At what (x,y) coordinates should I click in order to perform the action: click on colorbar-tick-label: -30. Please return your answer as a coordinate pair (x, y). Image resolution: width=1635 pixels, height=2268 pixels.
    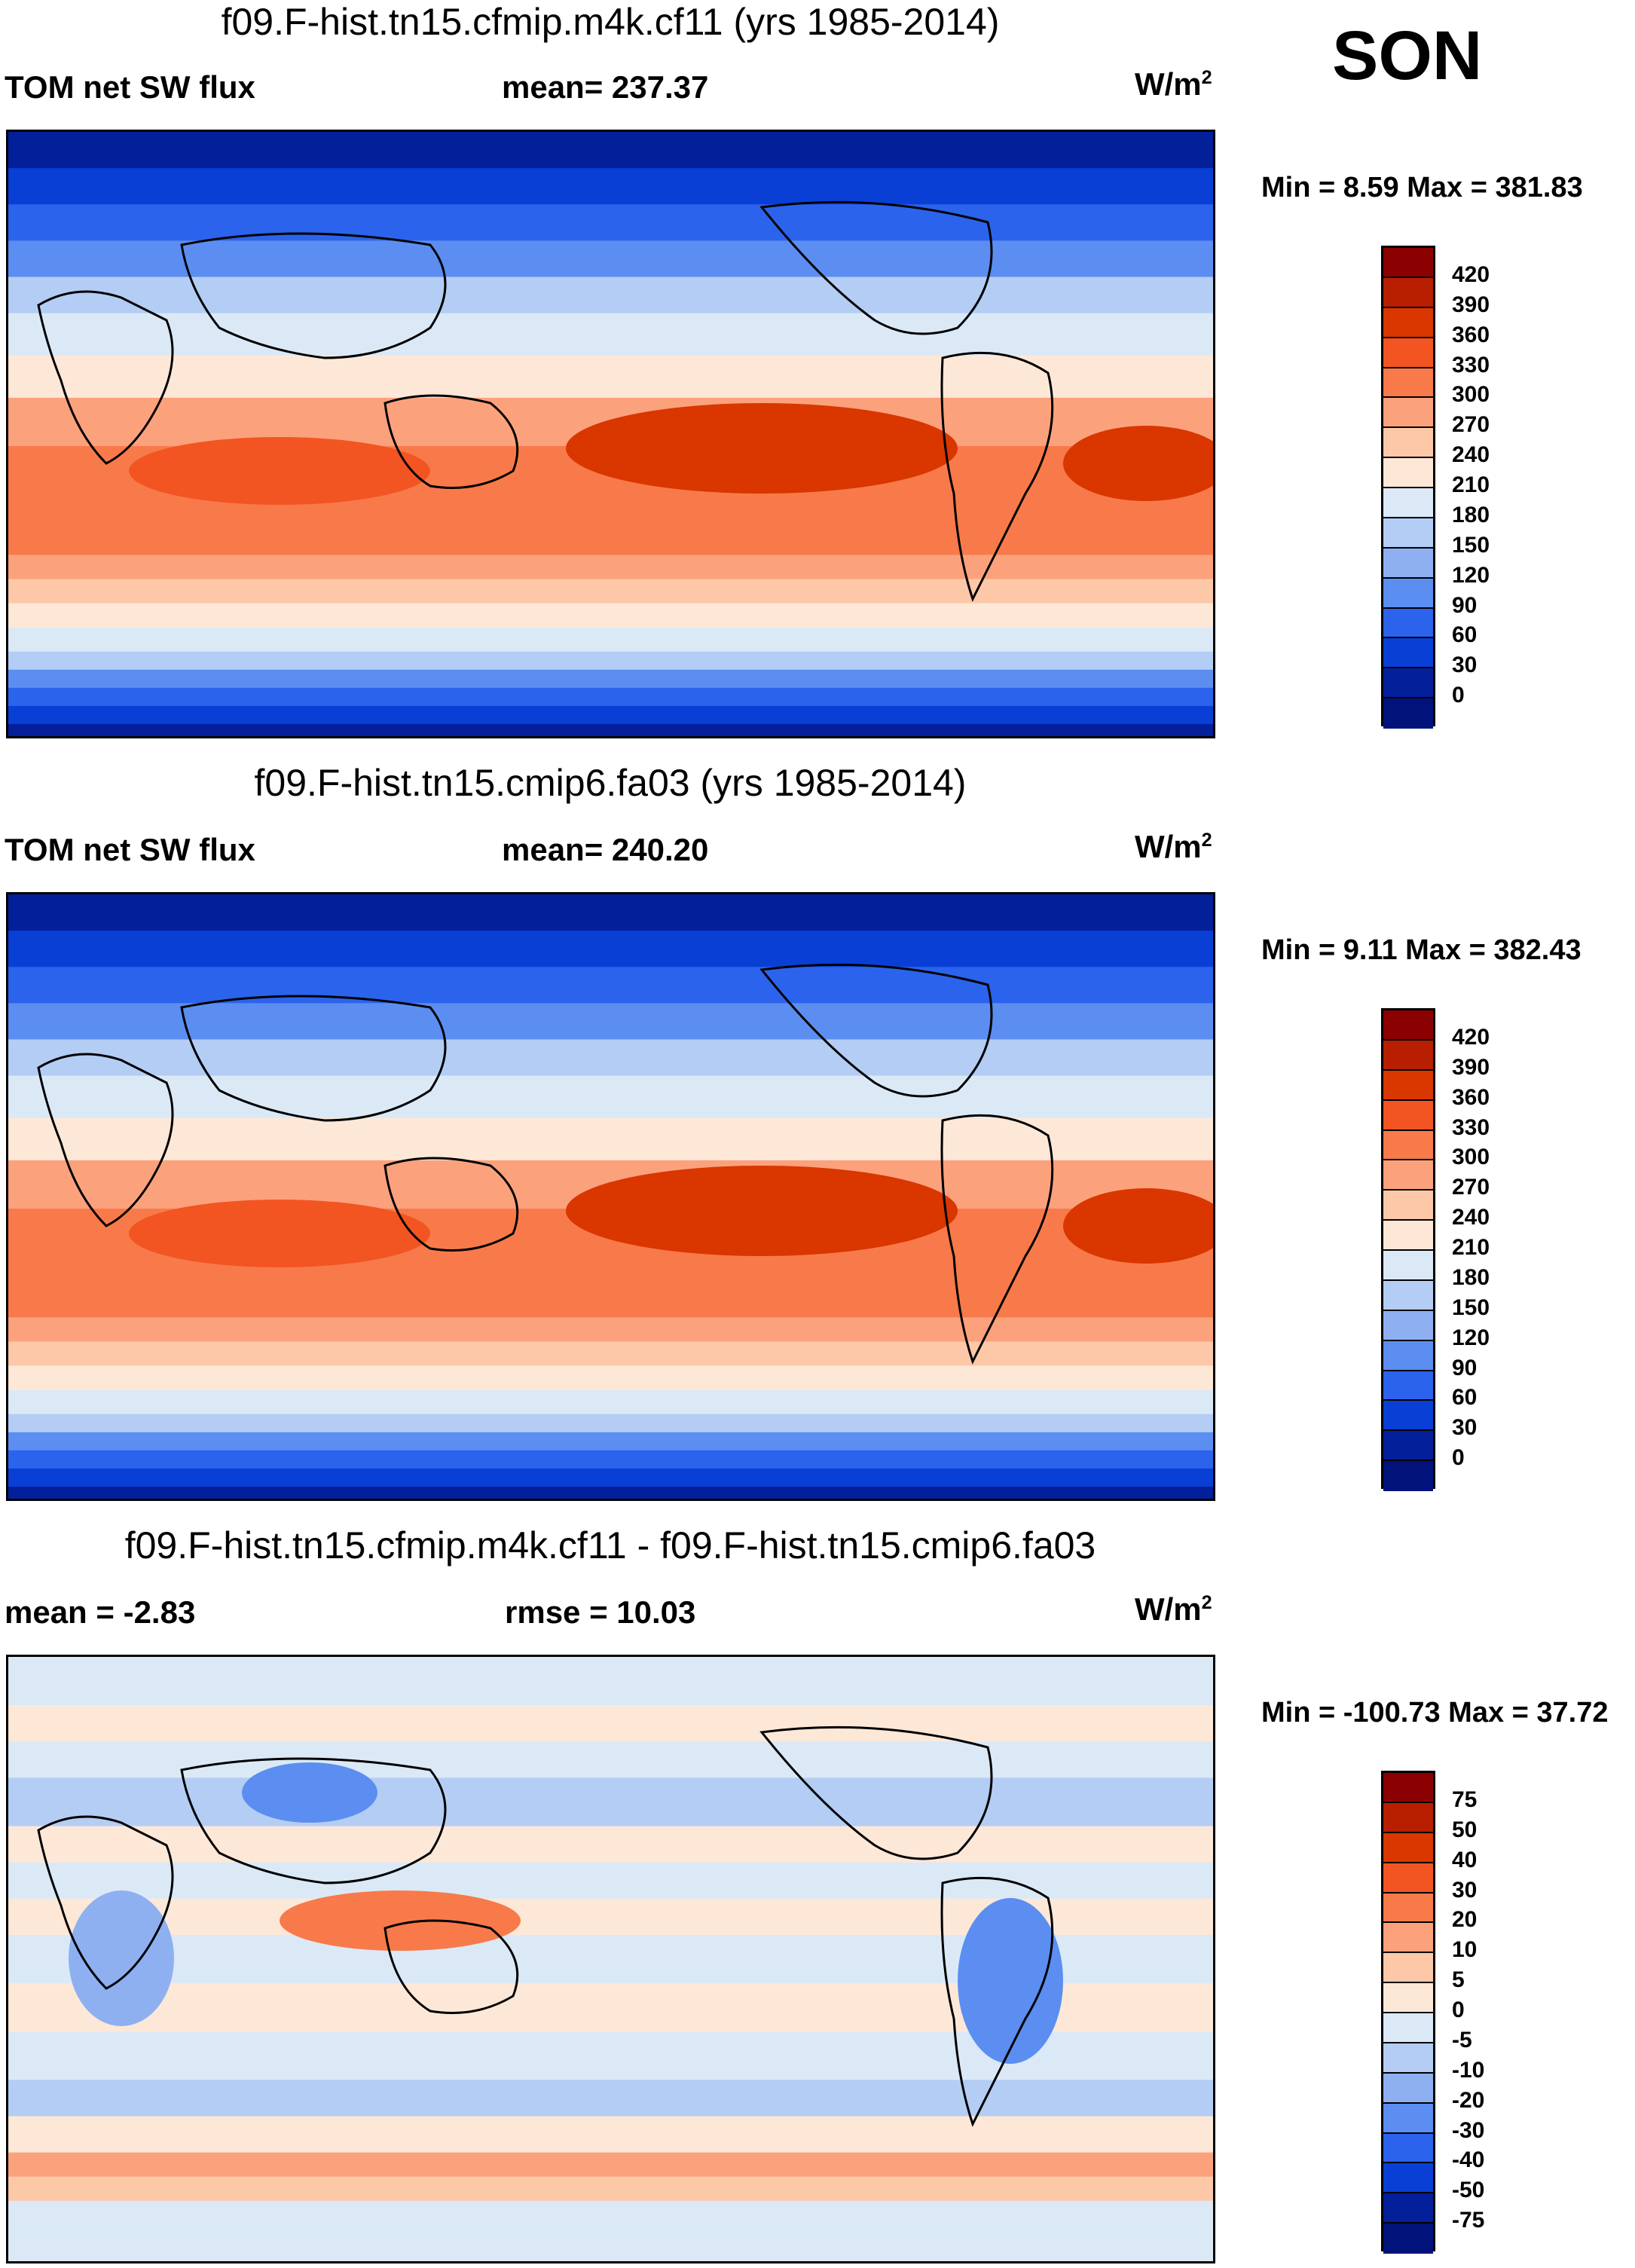
    Looking at the image, I should click on (1469, 2130).